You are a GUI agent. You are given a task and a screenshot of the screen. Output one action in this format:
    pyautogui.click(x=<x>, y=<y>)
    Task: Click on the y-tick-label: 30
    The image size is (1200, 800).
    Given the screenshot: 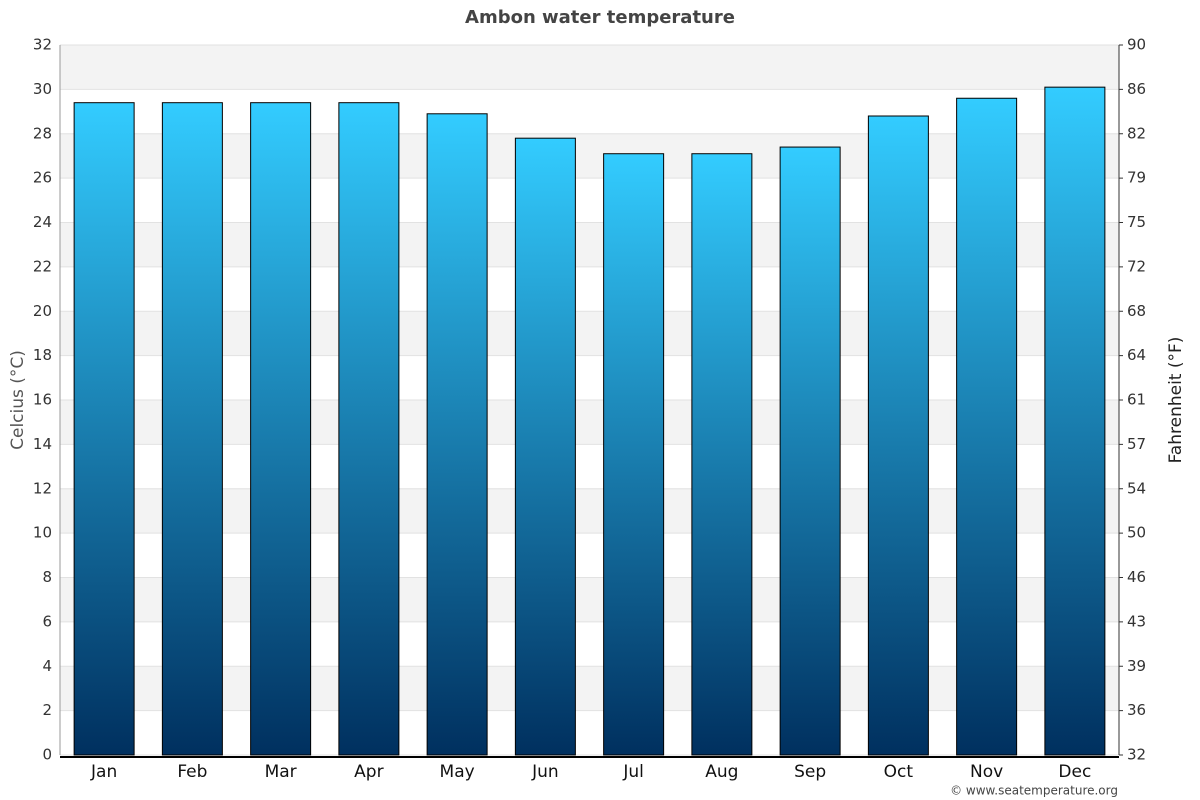 What is the action you would take?
    pyautogui.click(x=42, y=89)
    